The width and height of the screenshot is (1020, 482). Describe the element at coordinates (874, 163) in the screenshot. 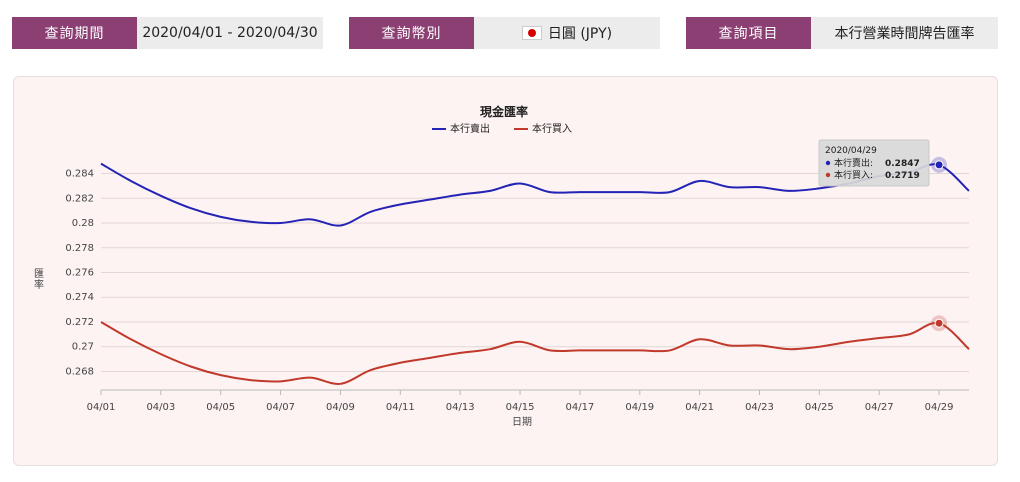

I see `tooltip-box` at that location.